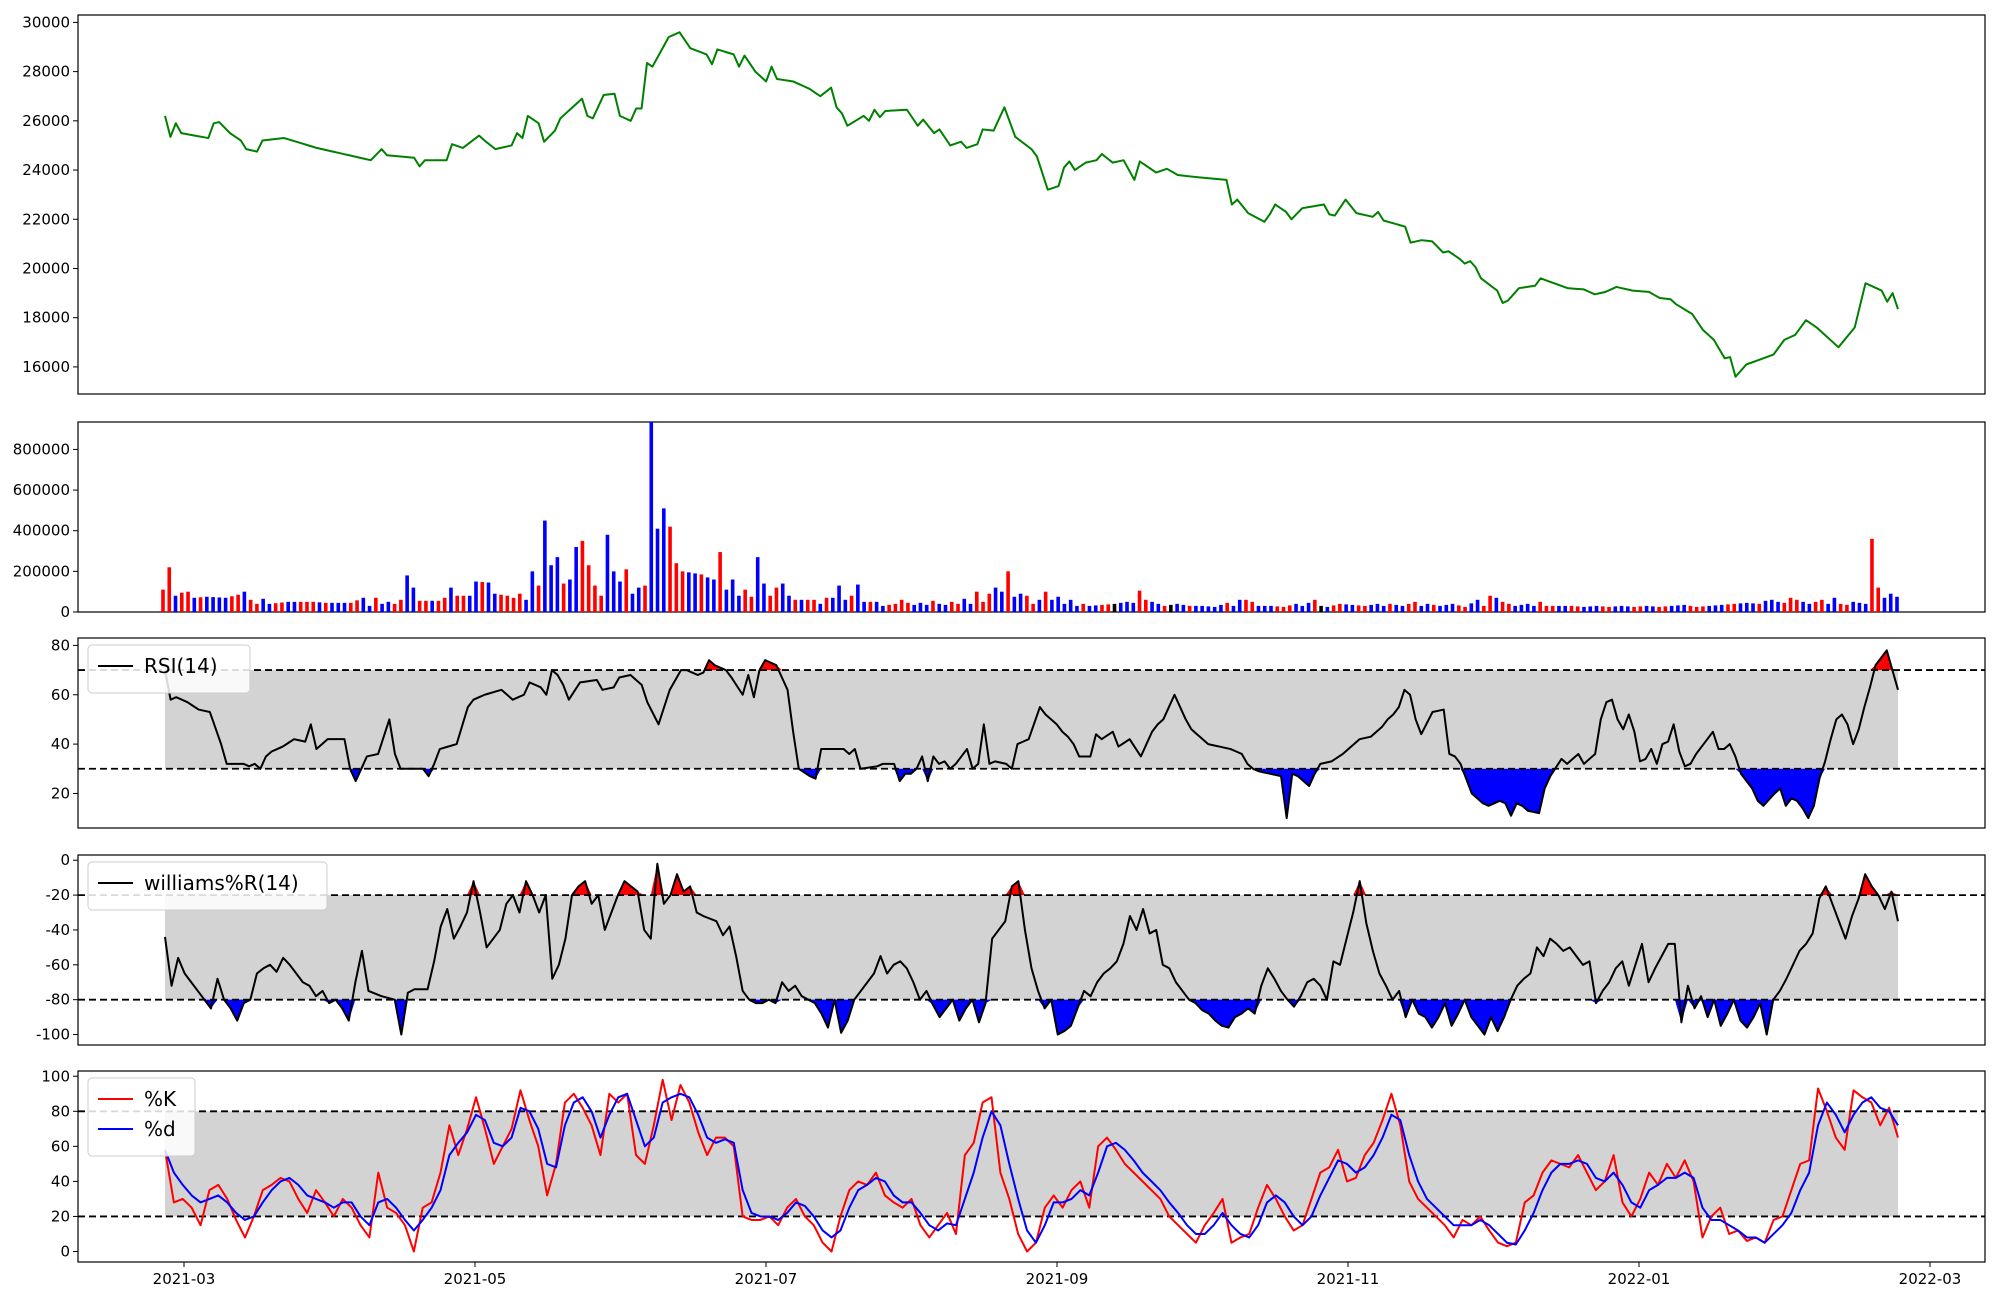  I want to click on plot-frame, so click(1031, 950).